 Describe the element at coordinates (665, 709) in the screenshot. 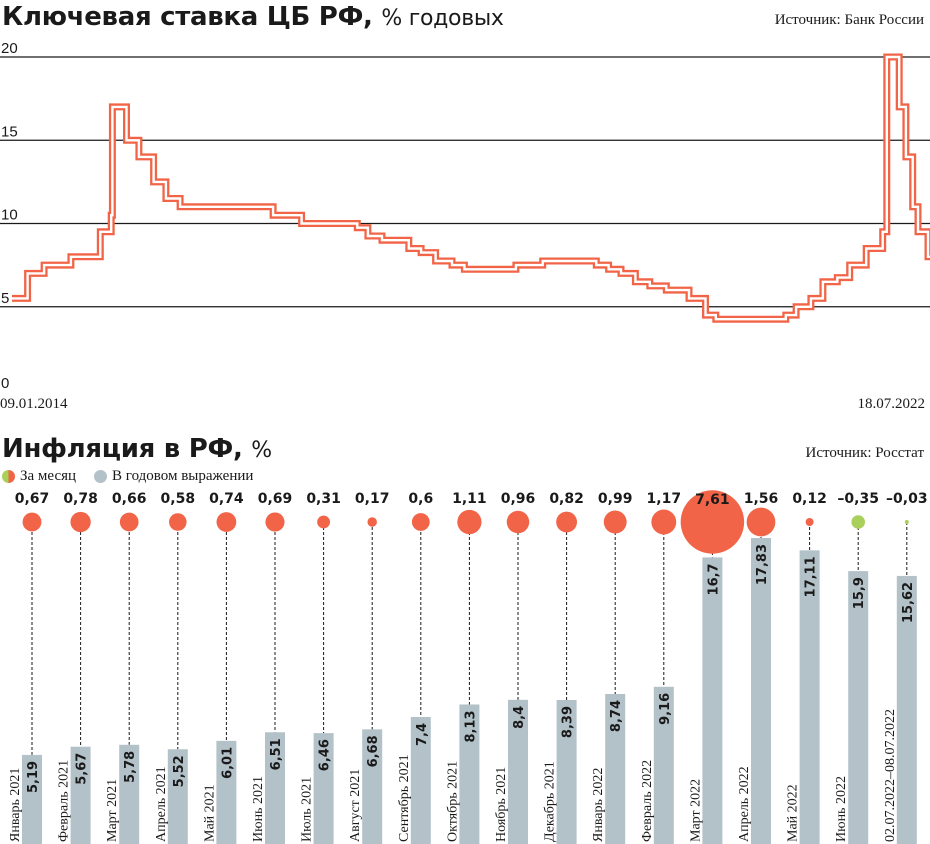

I see `annual-value-label: 9,16` at that location.